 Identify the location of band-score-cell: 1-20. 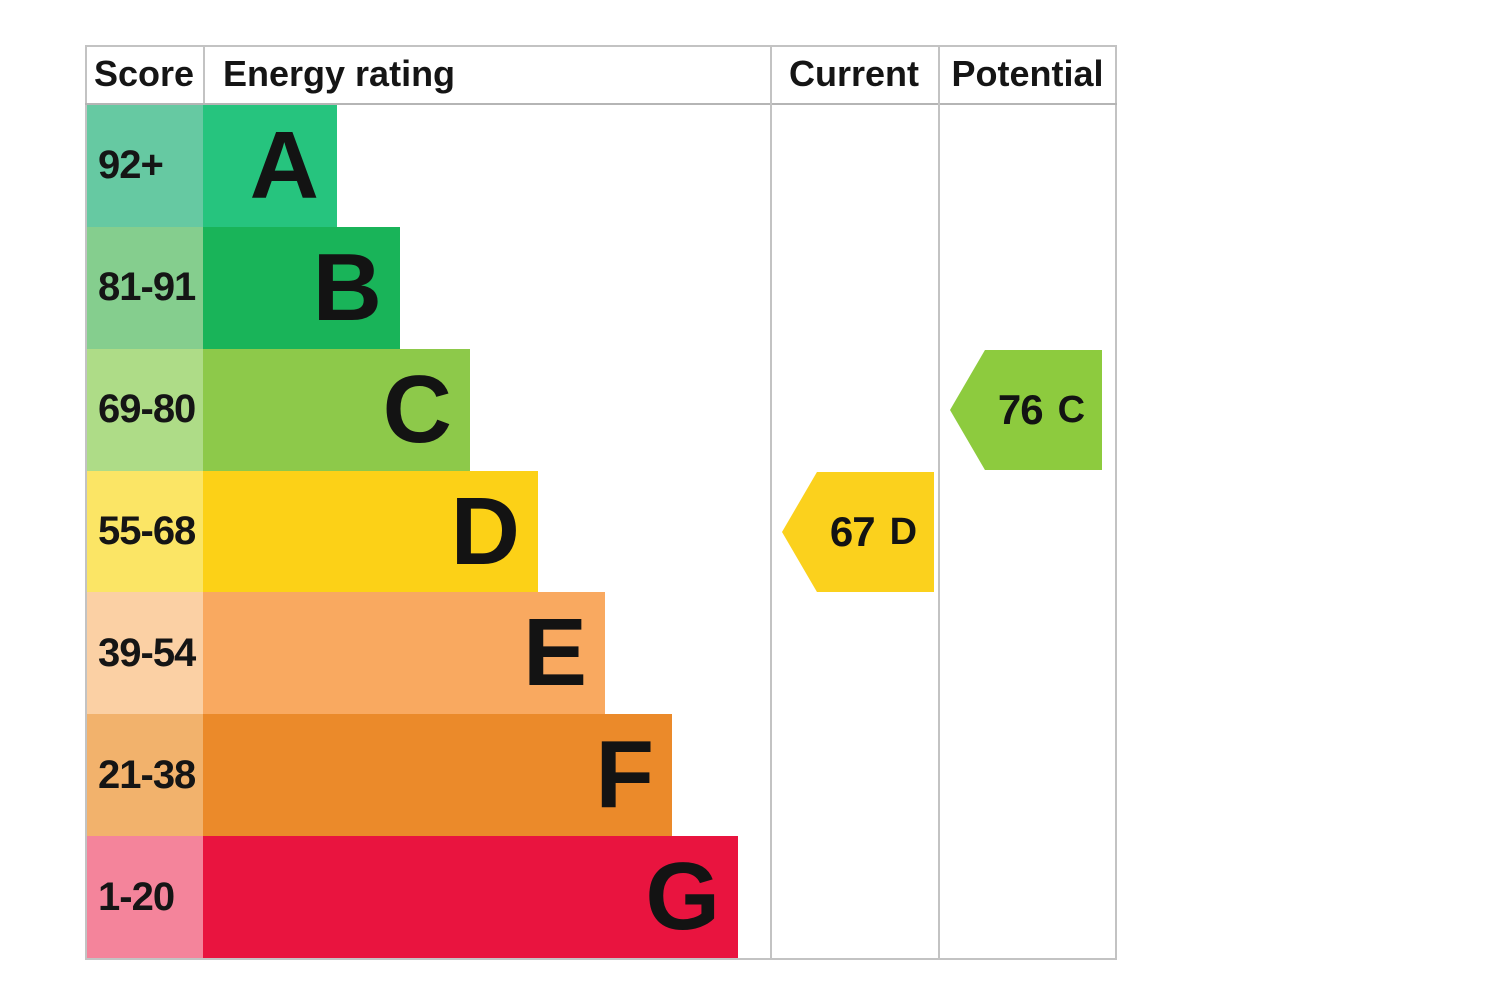
(144, 897).